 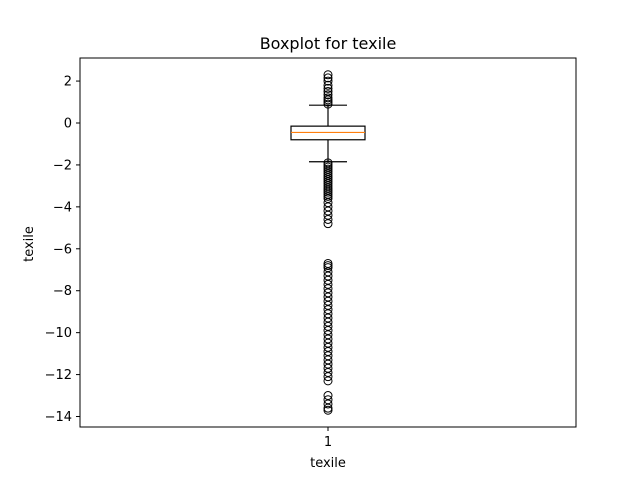 What do you see at coordinates (29, 244) in the screenshot?
I see `y-axis-label: texile` at bounding box center [29, 244].